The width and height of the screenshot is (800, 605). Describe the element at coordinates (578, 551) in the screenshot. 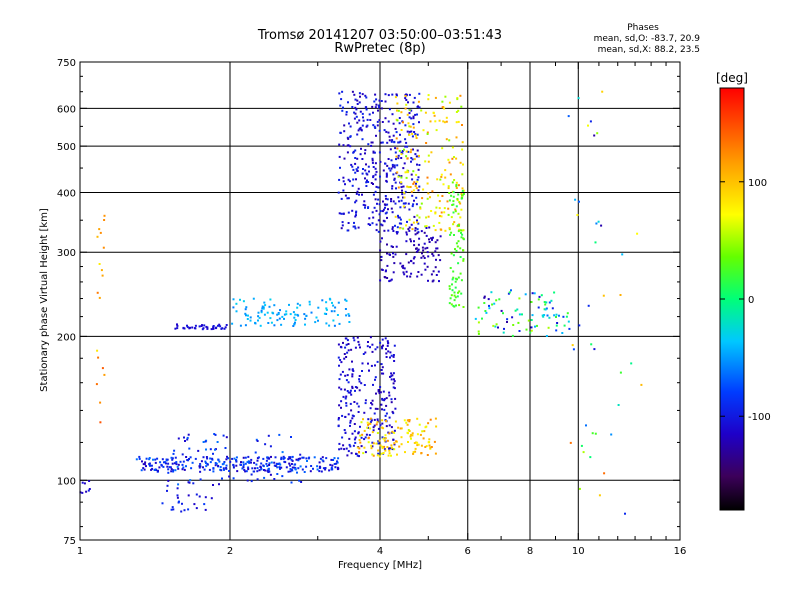

I see `x-tick-label: 10` at that location.